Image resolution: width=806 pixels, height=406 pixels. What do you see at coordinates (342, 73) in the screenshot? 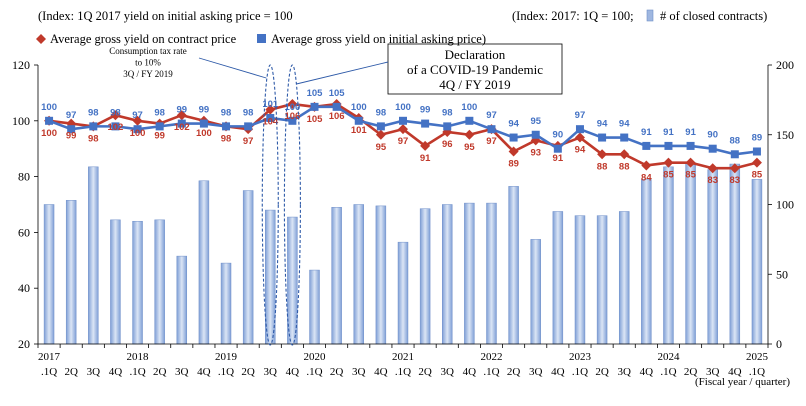
I see `covid-annotation-connector` at bounding box center [342, 73].